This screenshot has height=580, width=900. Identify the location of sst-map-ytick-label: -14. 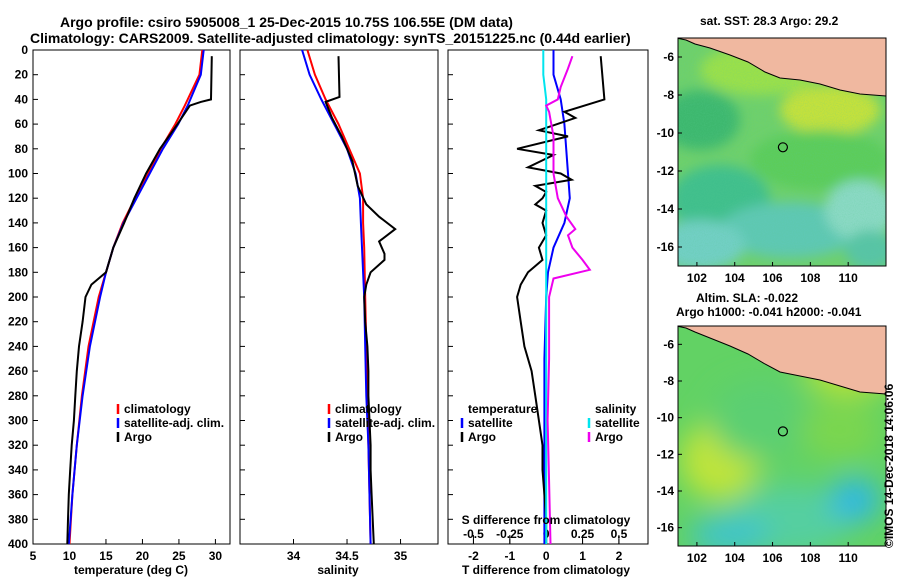
(666, 209).